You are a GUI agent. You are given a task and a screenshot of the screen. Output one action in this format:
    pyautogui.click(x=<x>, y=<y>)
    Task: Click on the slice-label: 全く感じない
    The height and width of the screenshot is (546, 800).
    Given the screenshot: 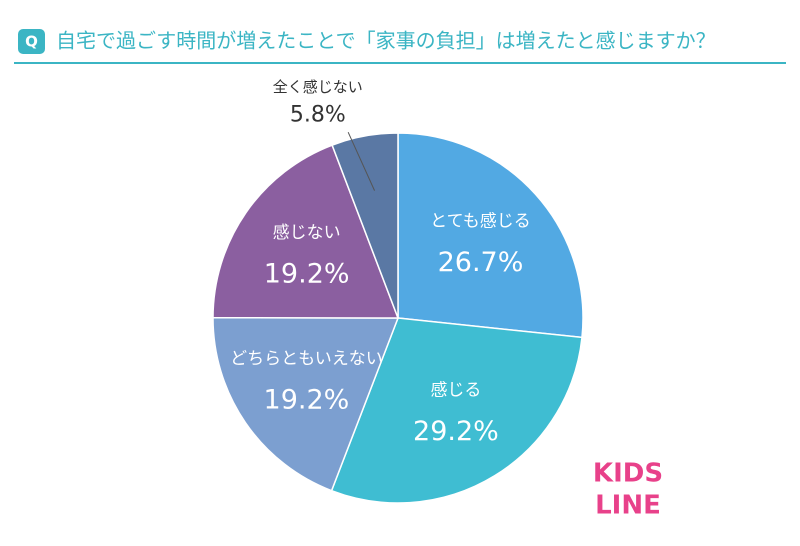 What is the action you would take?
    pyautogui.click(x=318, y=87)
    